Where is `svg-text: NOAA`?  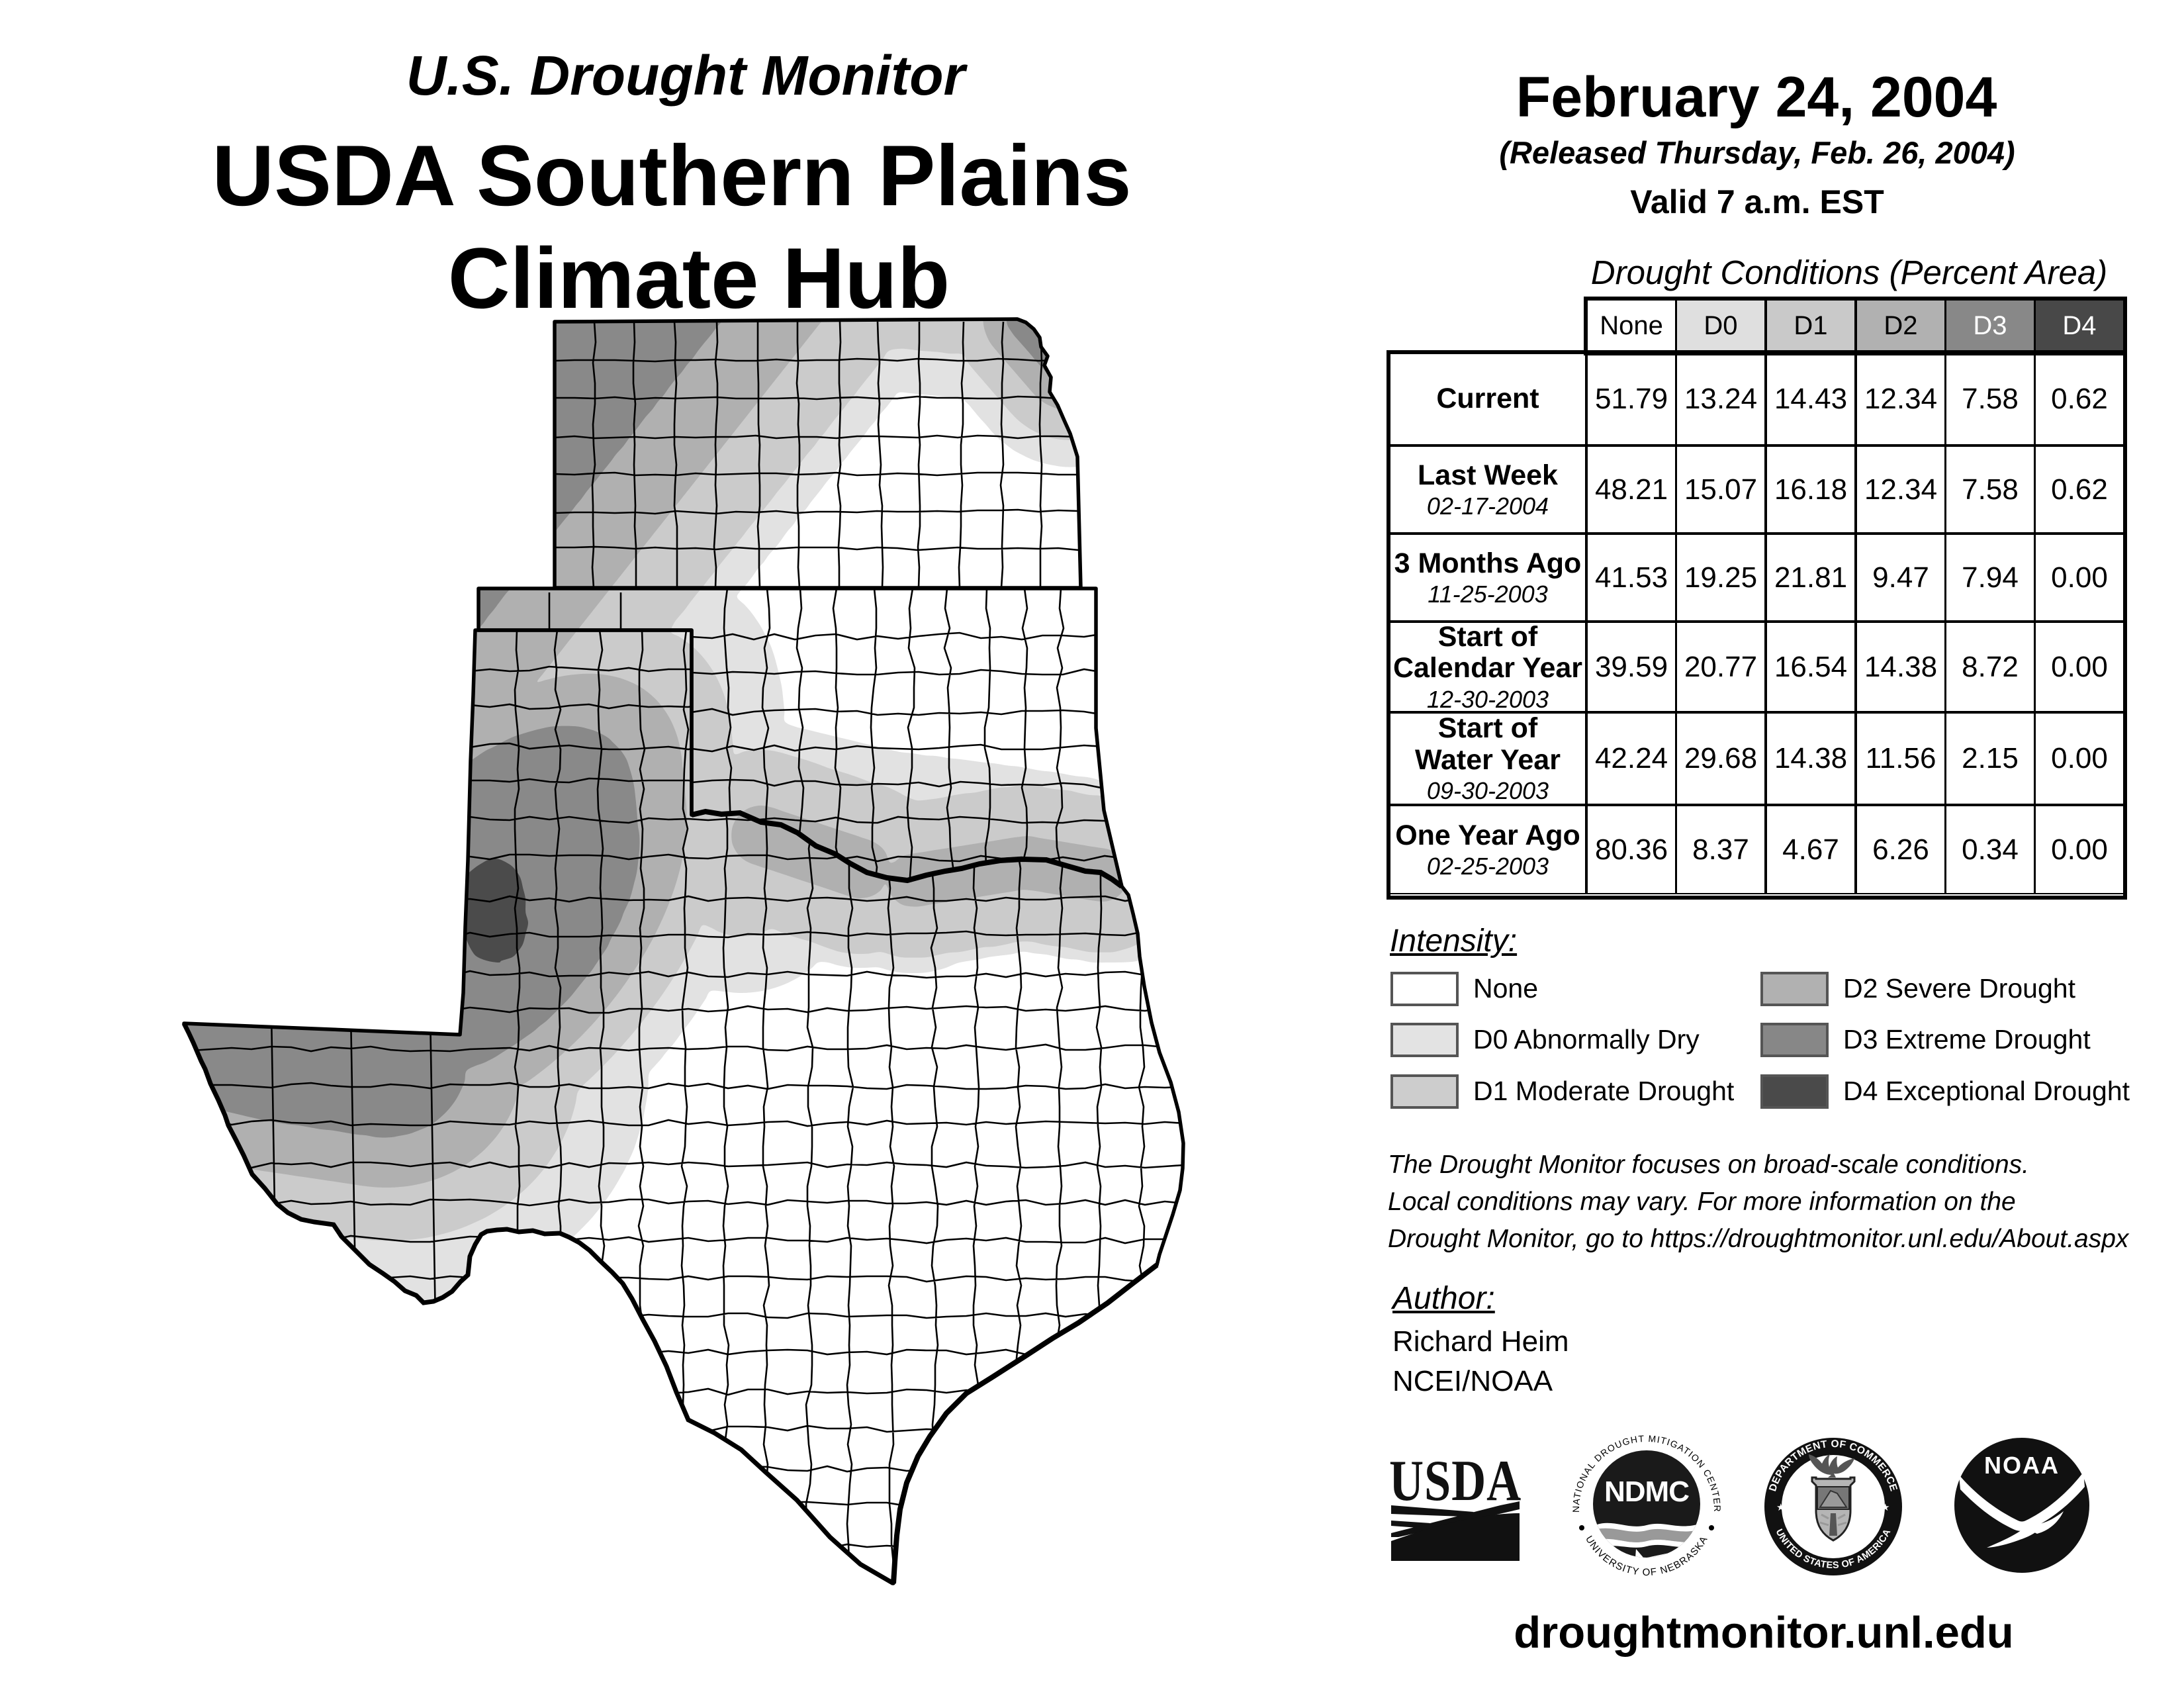 svg-text: NOAA is located at coordinates (2022, 1465).